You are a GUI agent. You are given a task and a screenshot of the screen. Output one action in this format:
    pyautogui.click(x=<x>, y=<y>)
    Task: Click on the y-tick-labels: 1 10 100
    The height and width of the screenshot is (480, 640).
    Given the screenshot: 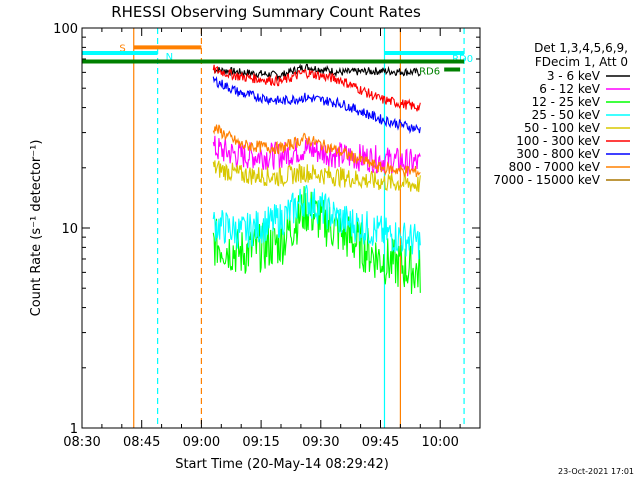 What is the action you would take?
    pyautogui.click(x=65, y=229)
    